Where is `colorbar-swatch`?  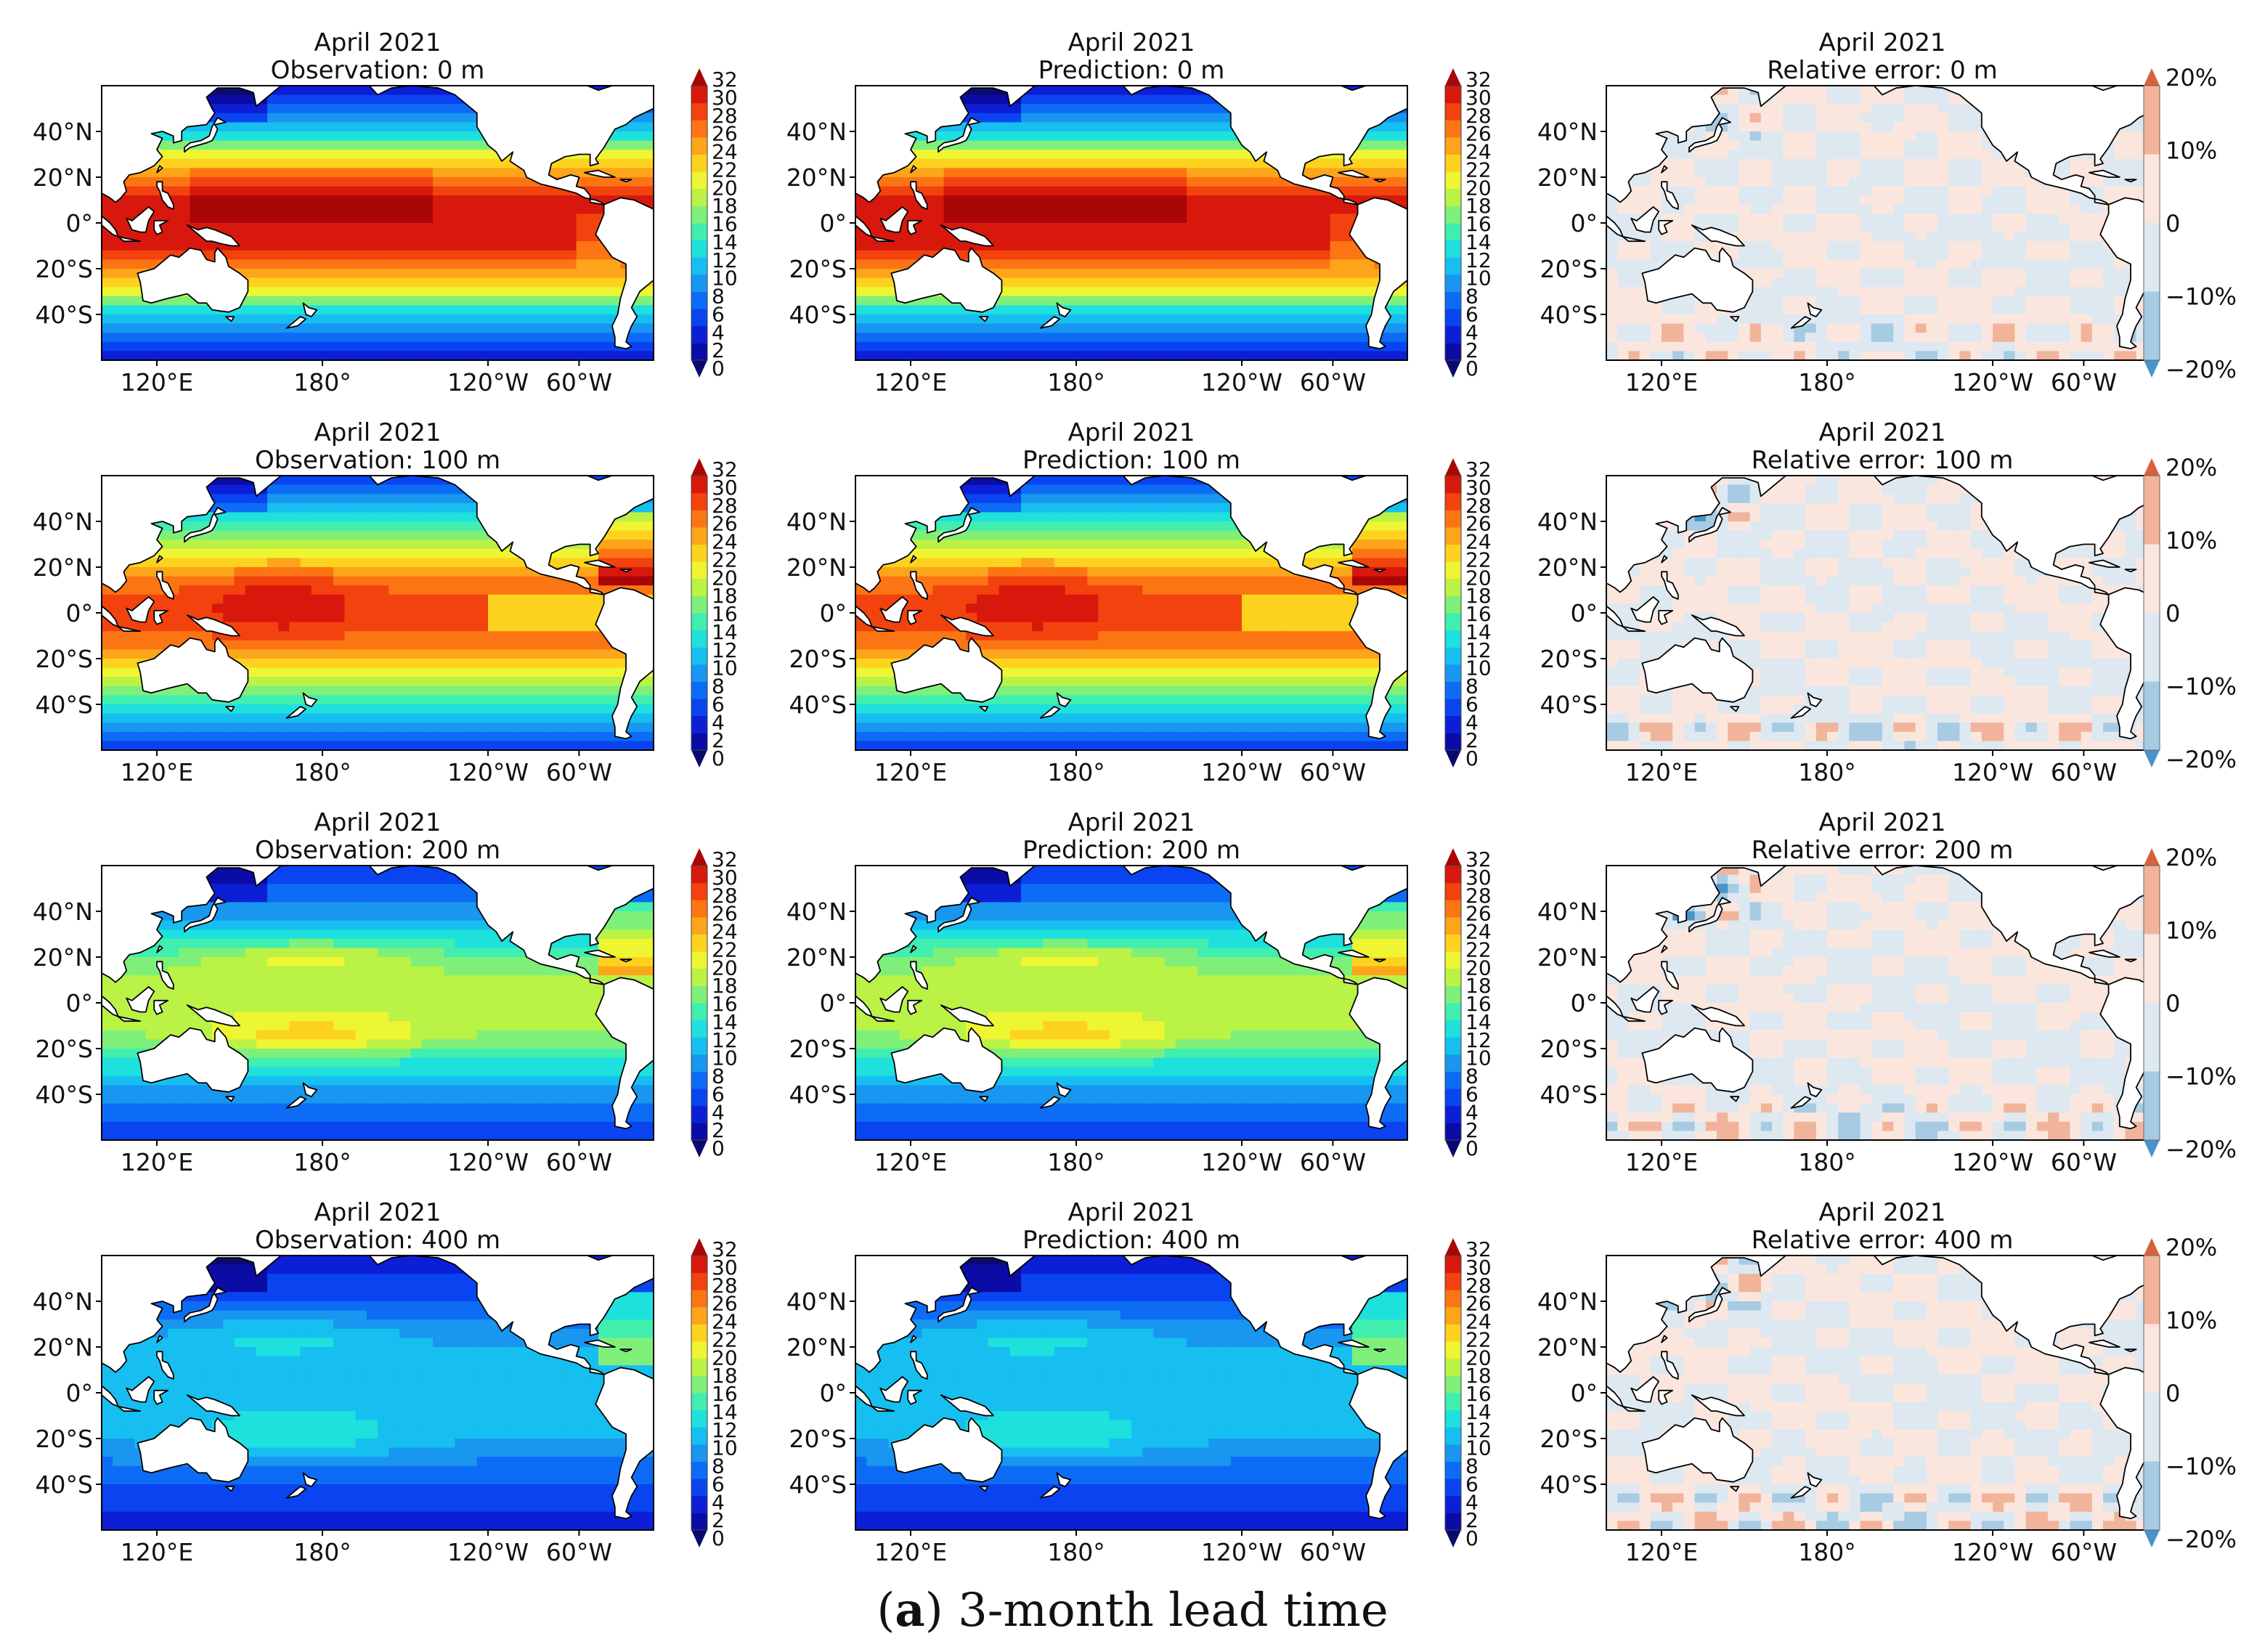
colorbar-swatch is located at coordinates (2152, 120).